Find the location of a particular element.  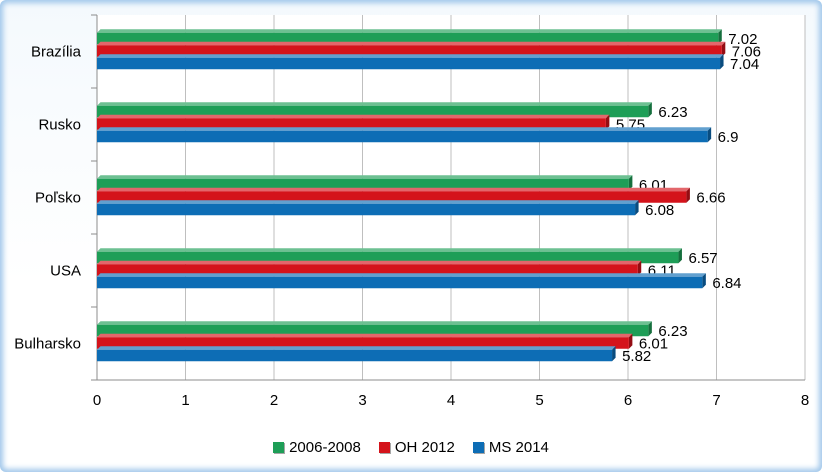

y-tick-label: Bulharsko is located at coordinates (47, 344).